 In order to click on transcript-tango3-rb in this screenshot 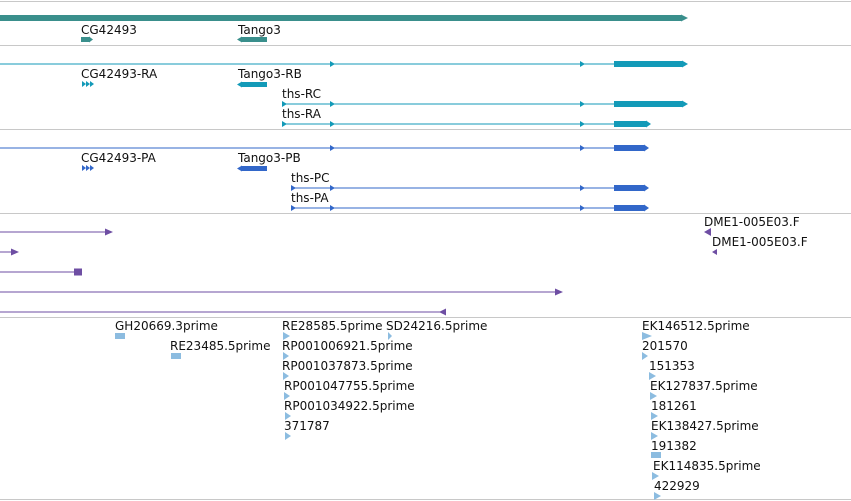, I will do `click(254, 84)`.